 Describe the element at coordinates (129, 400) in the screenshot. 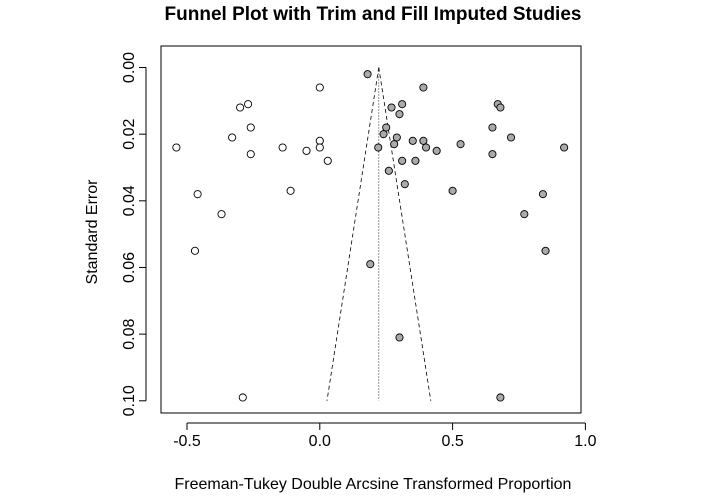

I see `y-tick-label: 0.10` at that location.